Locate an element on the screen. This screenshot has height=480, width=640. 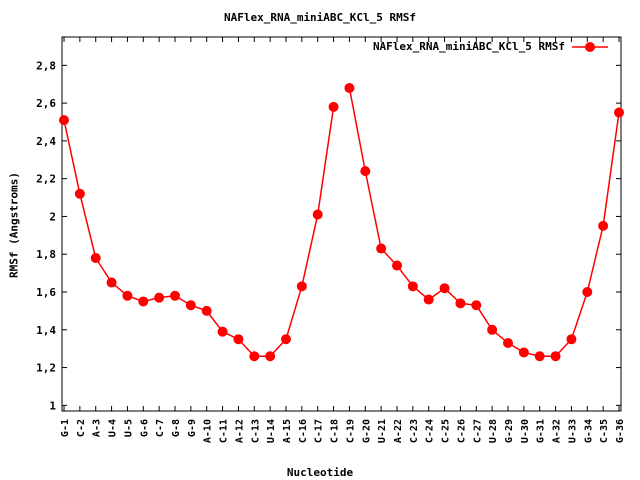
x-tick-label: A-15 is located at coordinates (287, 431).